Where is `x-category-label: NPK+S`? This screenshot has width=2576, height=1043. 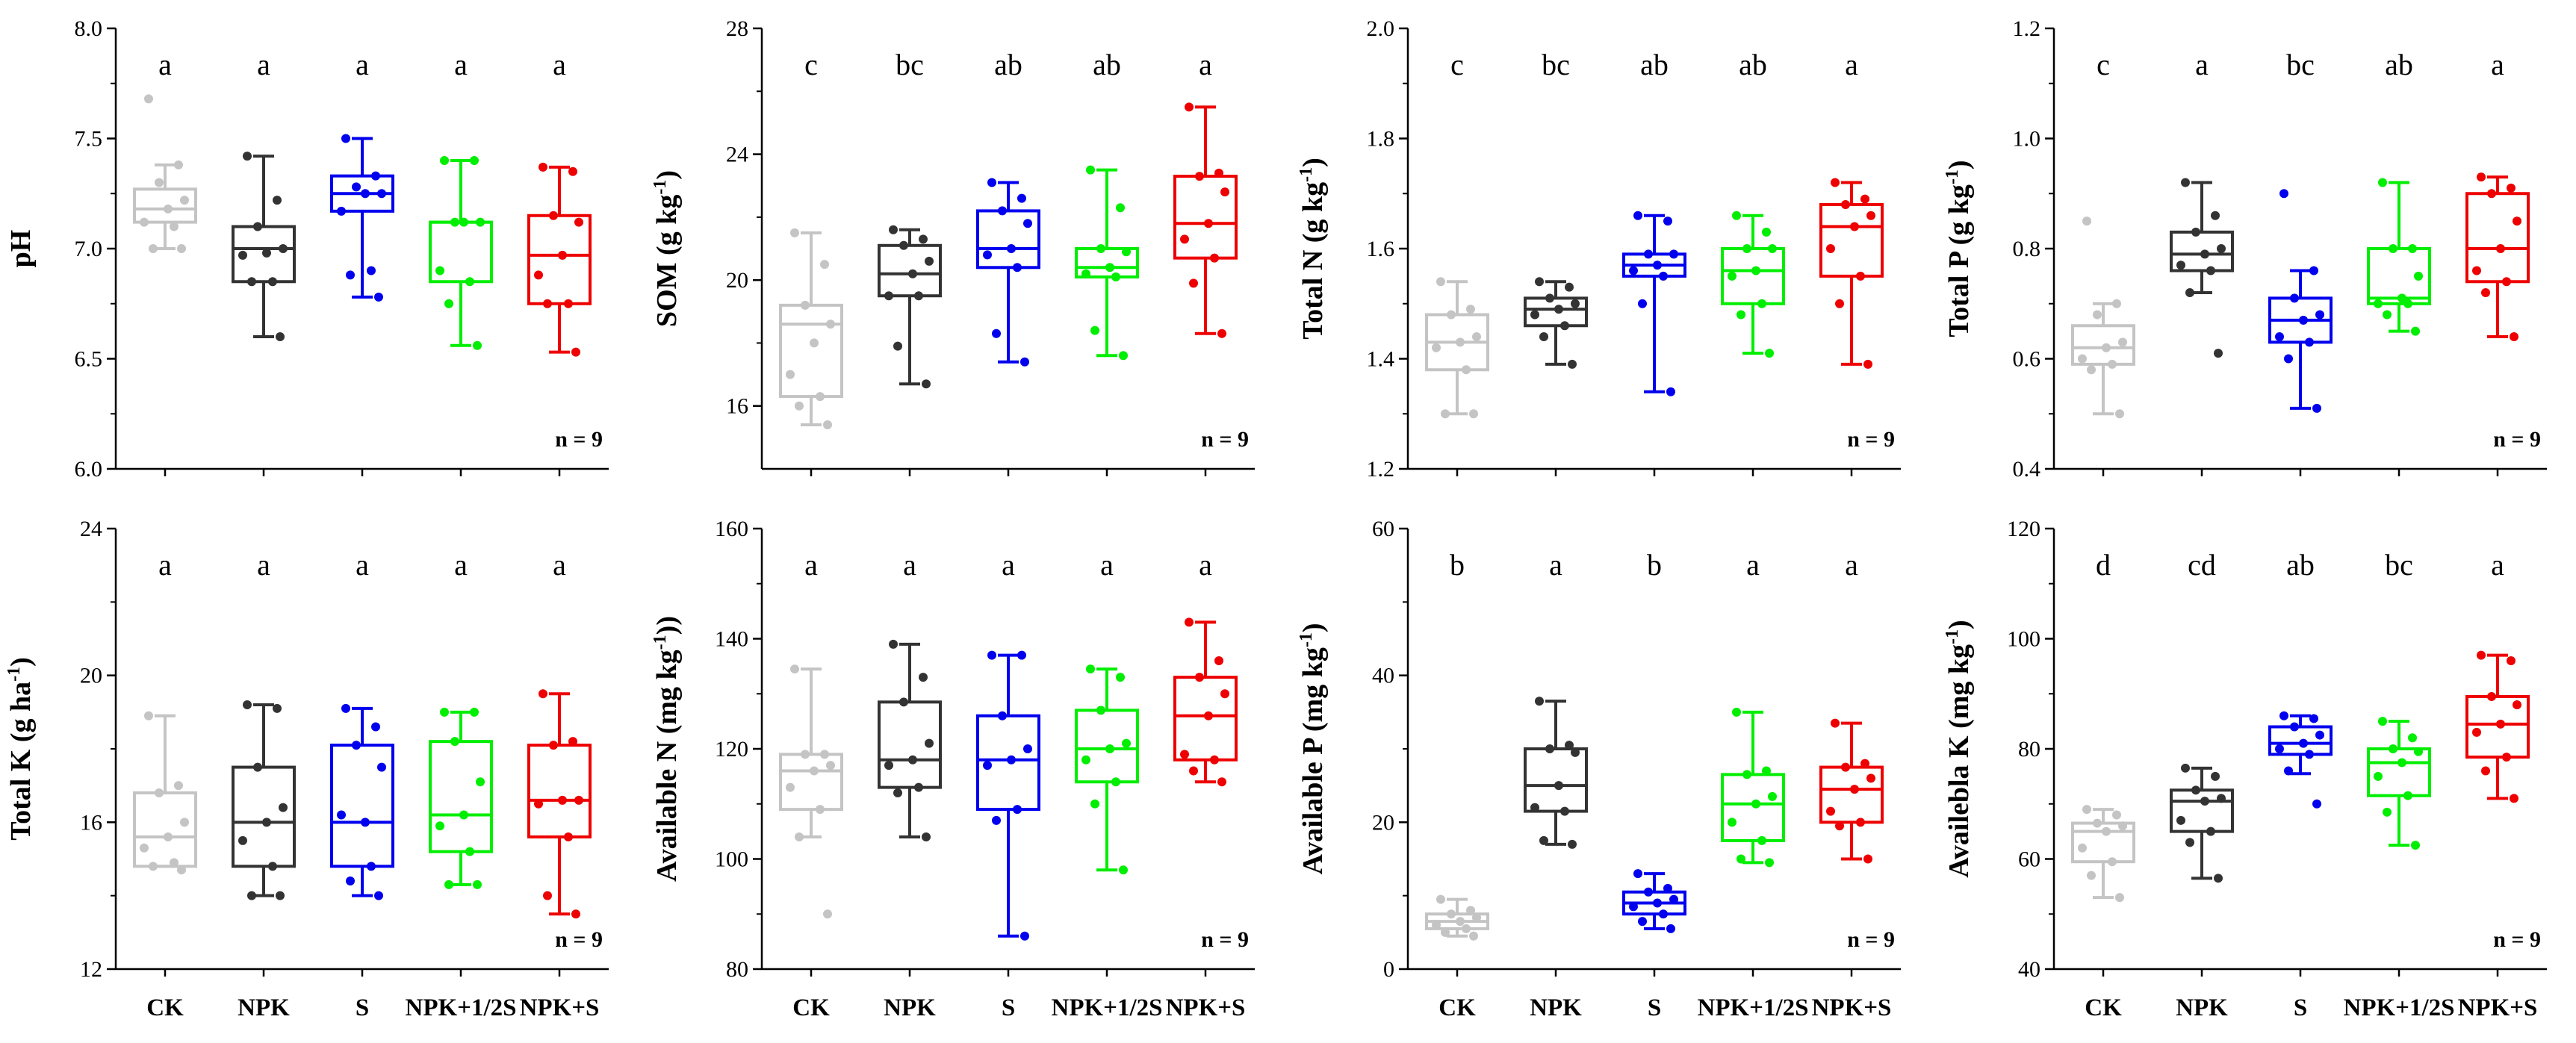
x-category-label: NPK+S is located at coordinates (1206, 1008).